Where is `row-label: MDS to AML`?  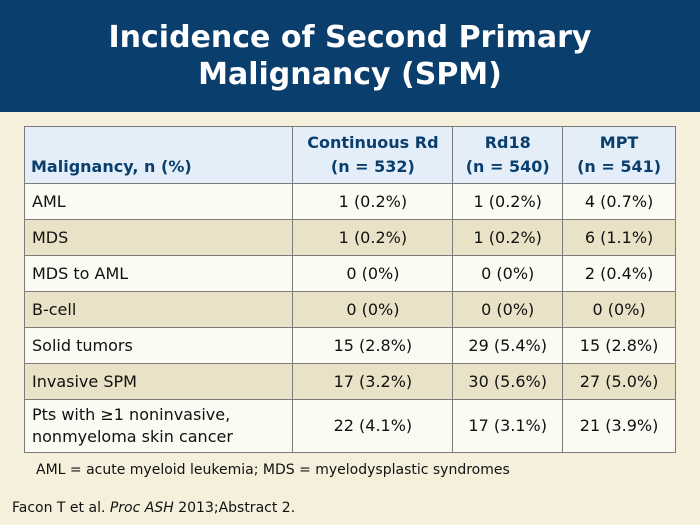 row-label: MDS to AML is located at coordinates (158, 273).